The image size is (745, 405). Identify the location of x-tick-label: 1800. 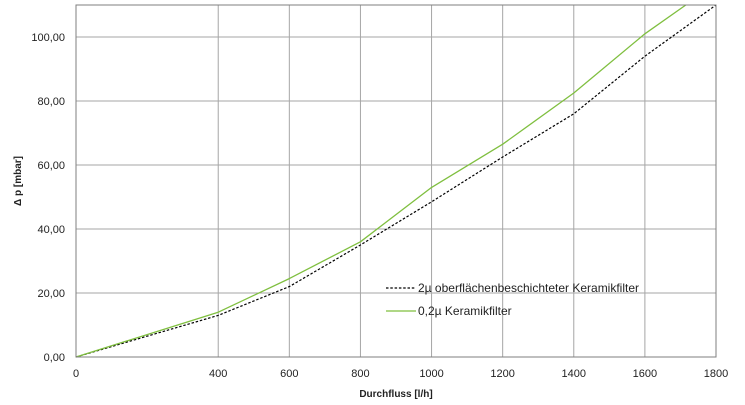
(716, 374).